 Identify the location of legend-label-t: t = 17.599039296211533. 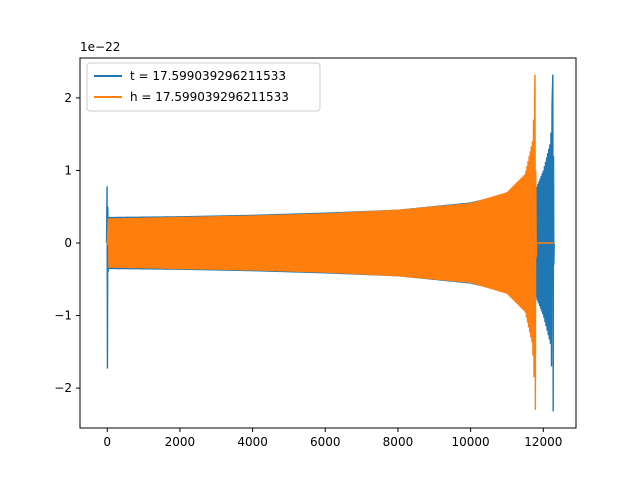
(208, 76).